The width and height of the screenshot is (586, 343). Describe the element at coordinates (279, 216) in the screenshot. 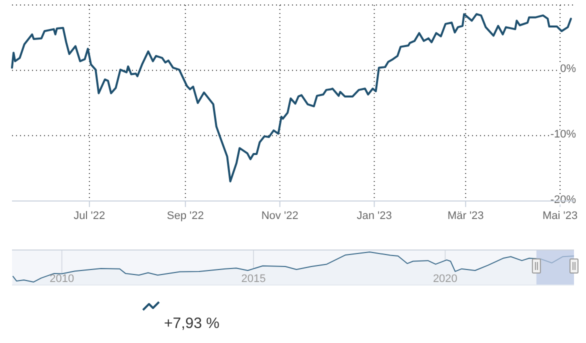

I see `x-tick-label: Nov '22` at that location.